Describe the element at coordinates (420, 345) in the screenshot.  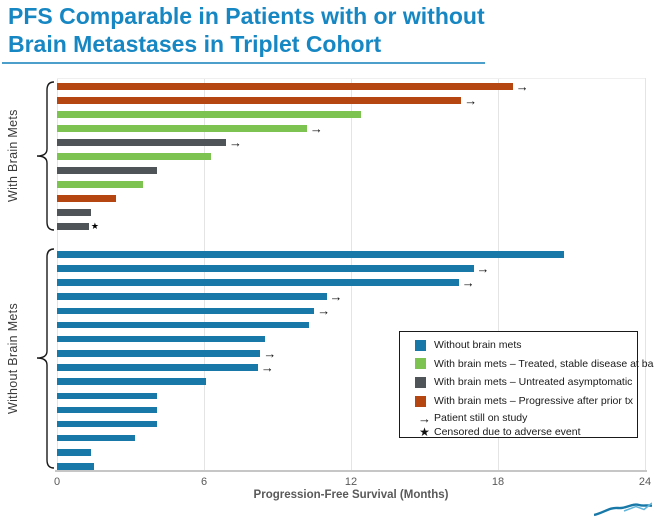
I see `blue-swatch-icon` at that location.